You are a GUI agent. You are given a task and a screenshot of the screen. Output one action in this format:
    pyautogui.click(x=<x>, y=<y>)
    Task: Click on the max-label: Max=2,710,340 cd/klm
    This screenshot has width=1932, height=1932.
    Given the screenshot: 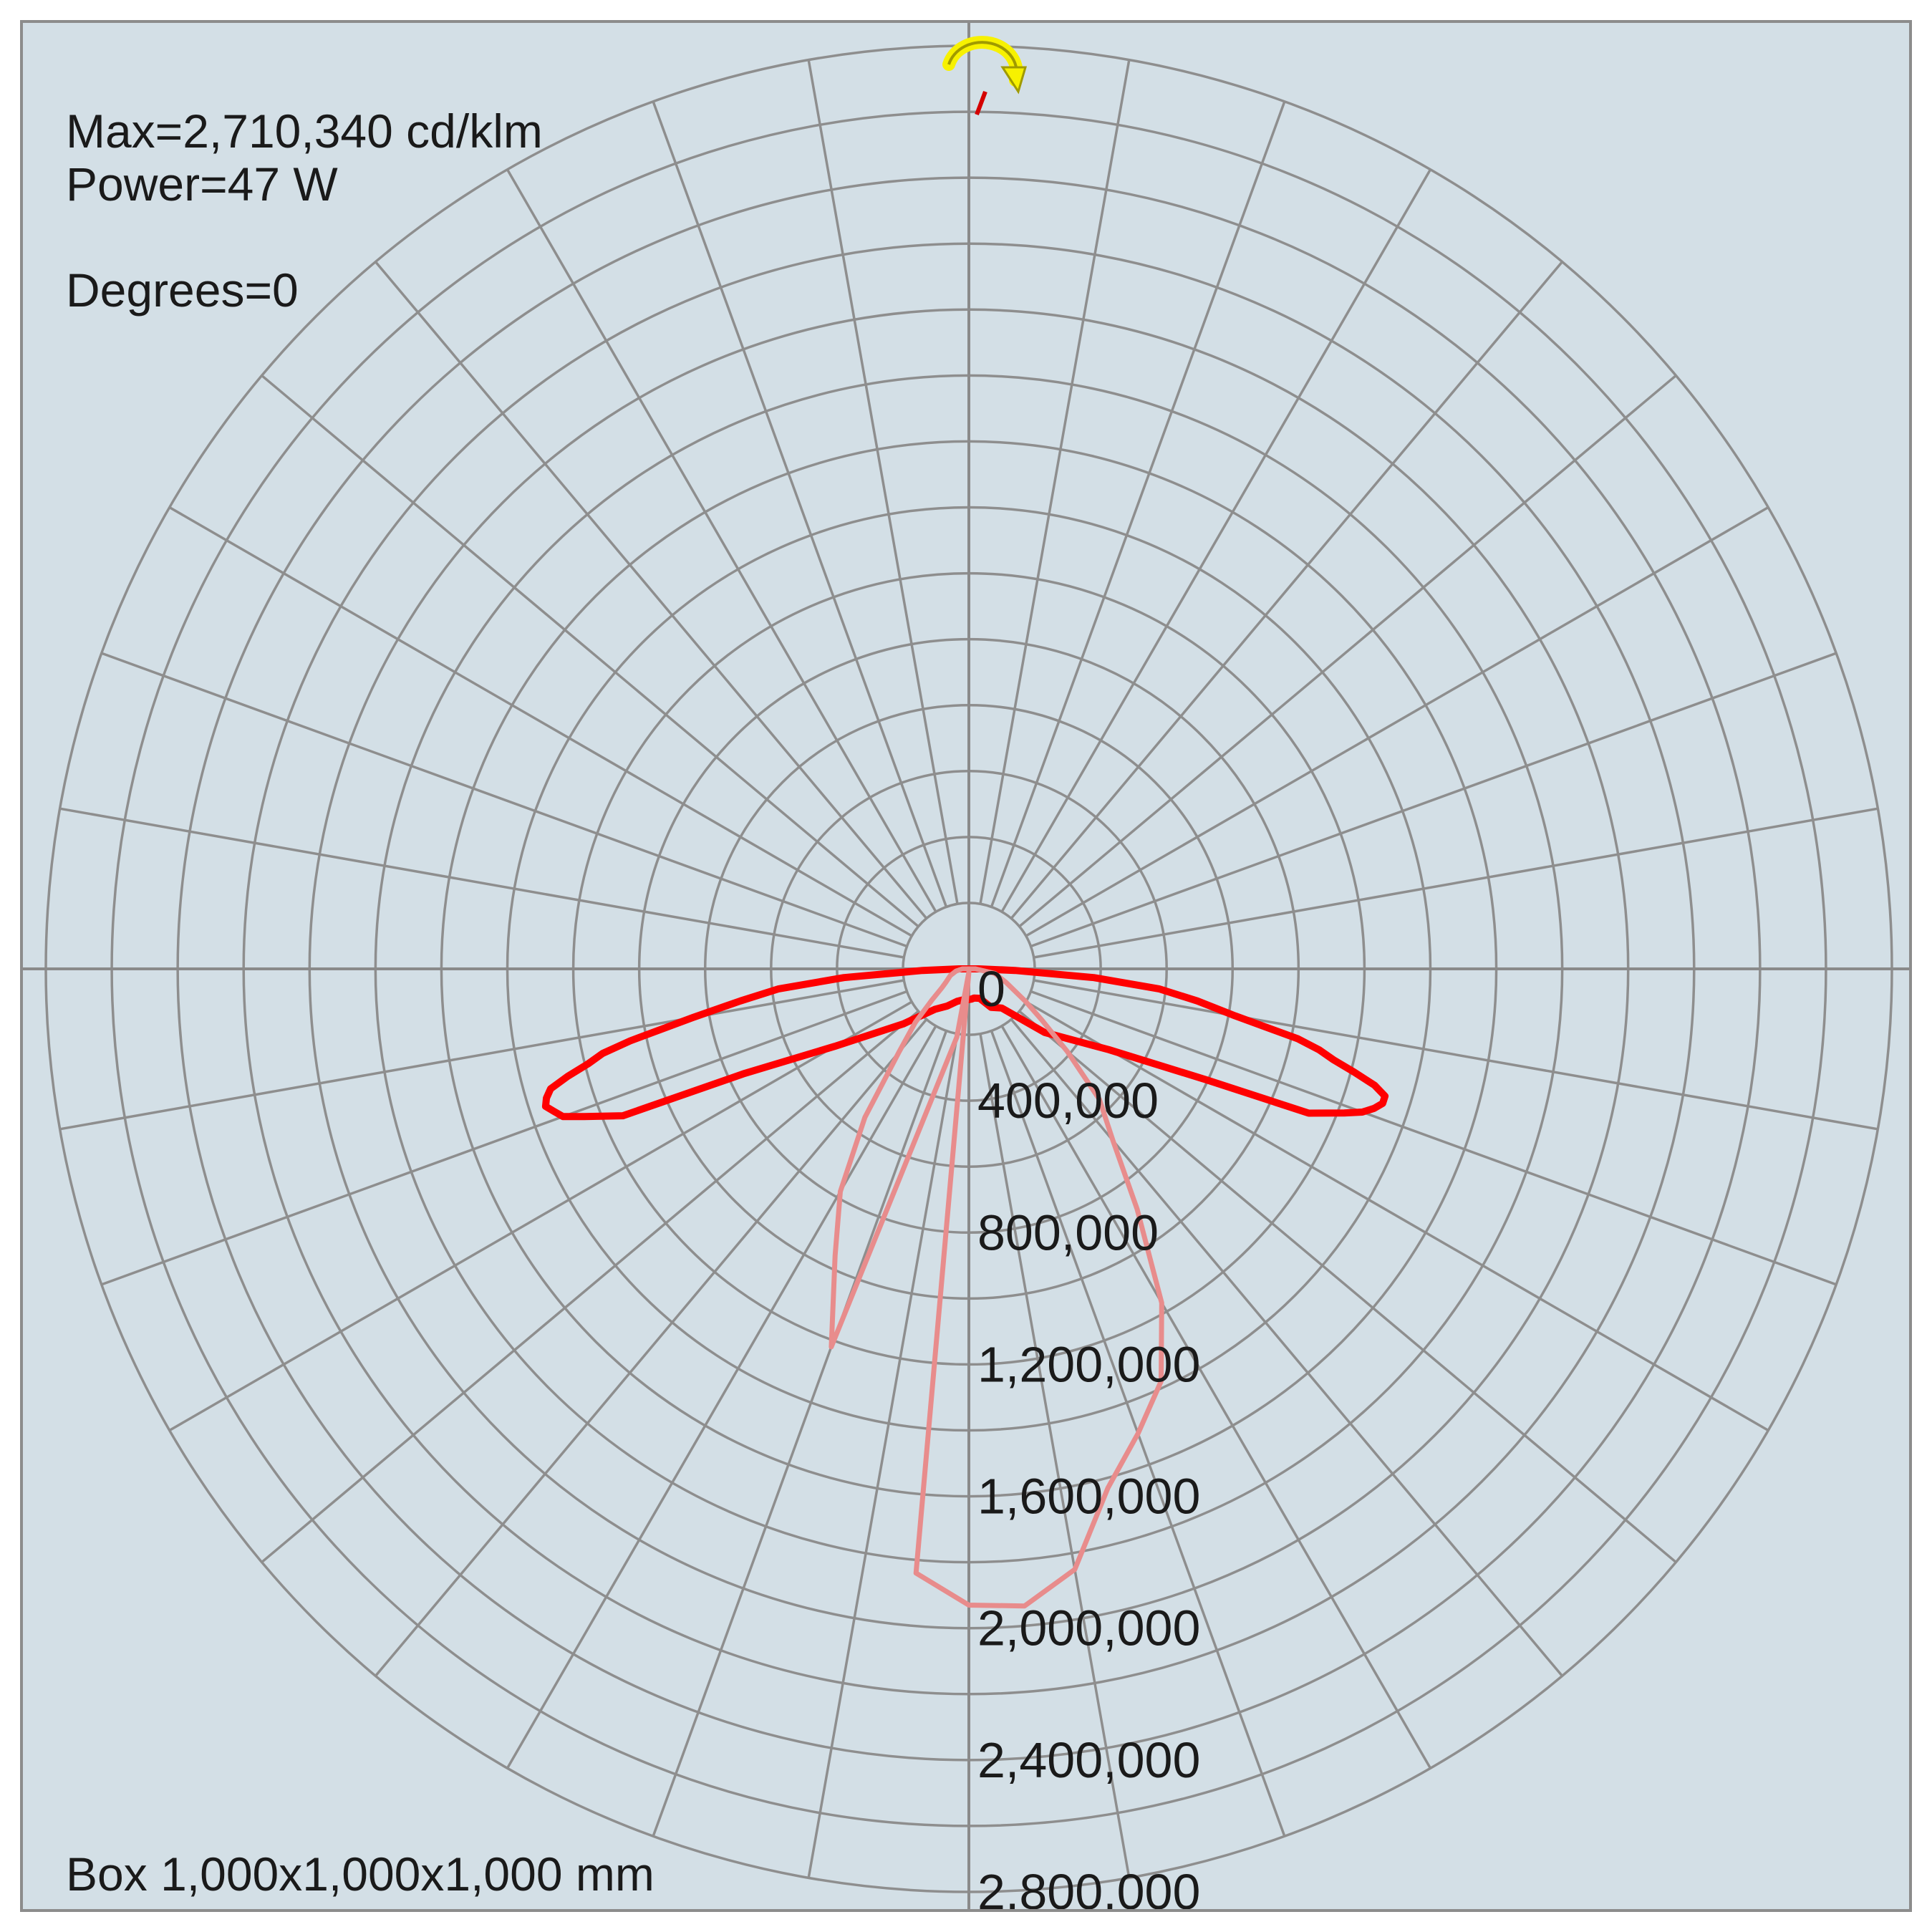 What is the action you would take?
    pyautogui.click(x=304, y=131)
    